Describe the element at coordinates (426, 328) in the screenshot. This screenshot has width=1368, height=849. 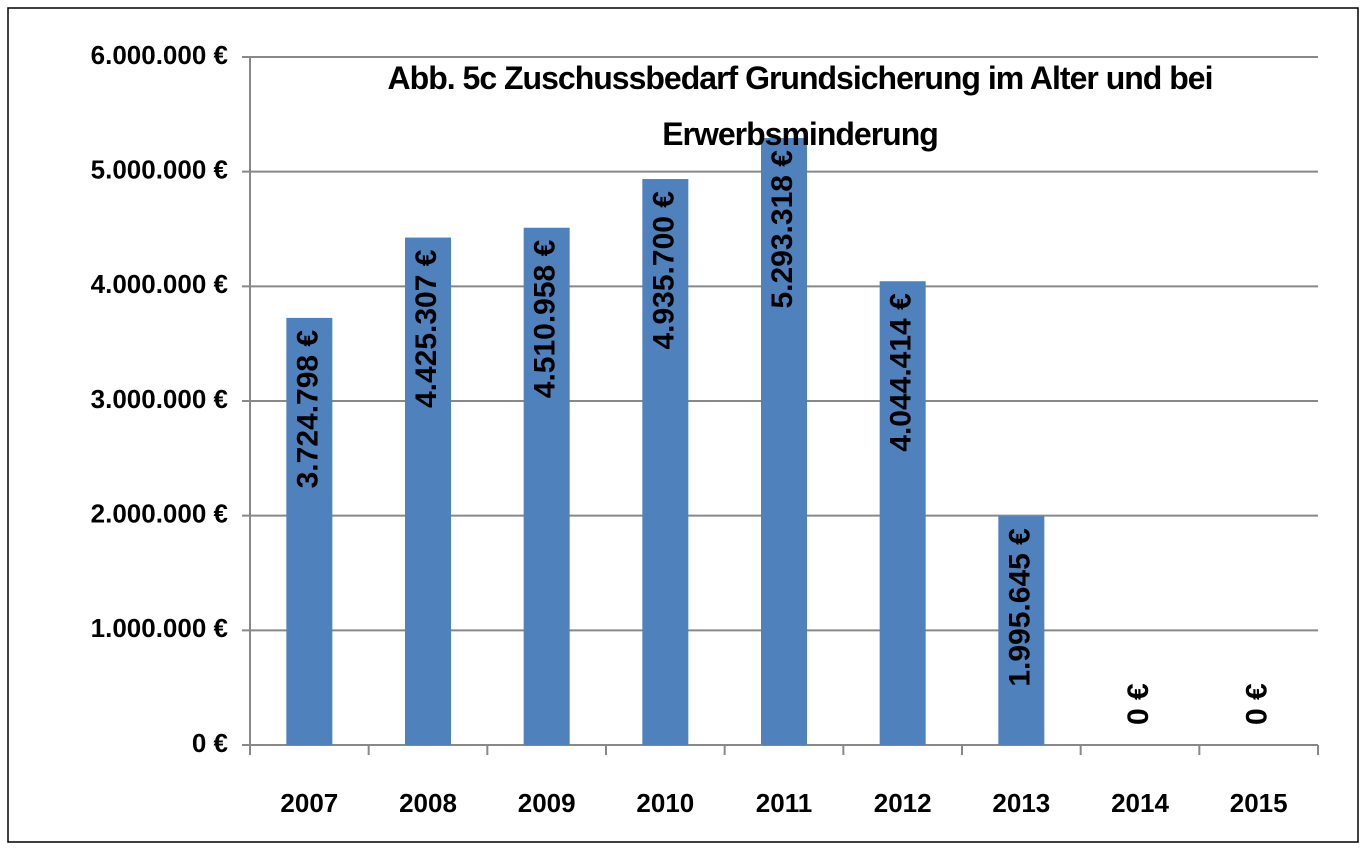
I see `value-label: 4.425.307 €` at that location.